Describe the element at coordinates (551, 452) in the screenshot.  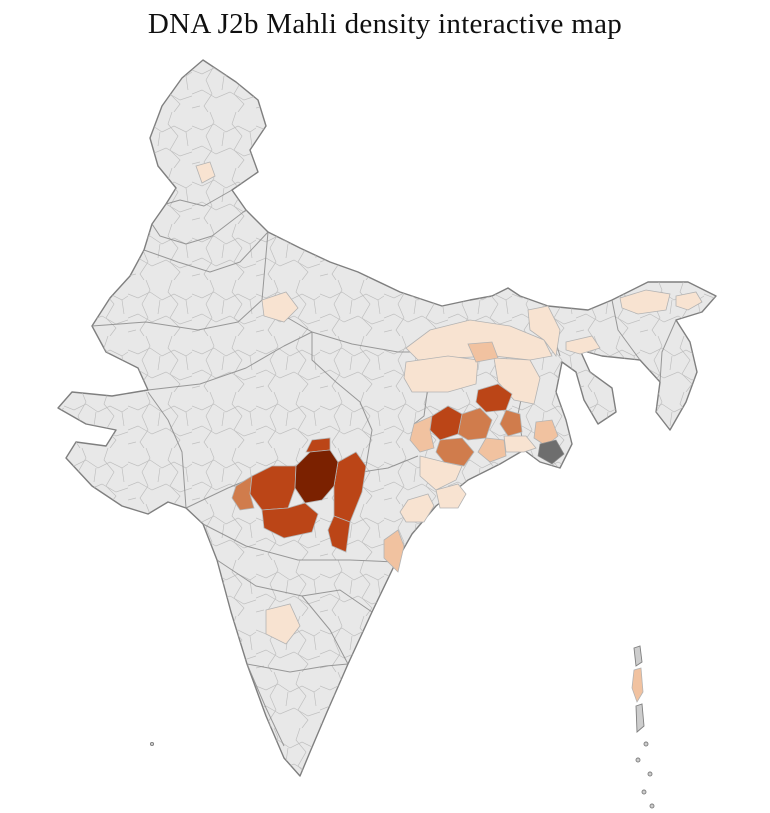
I see `district-urban-gray` at that location.